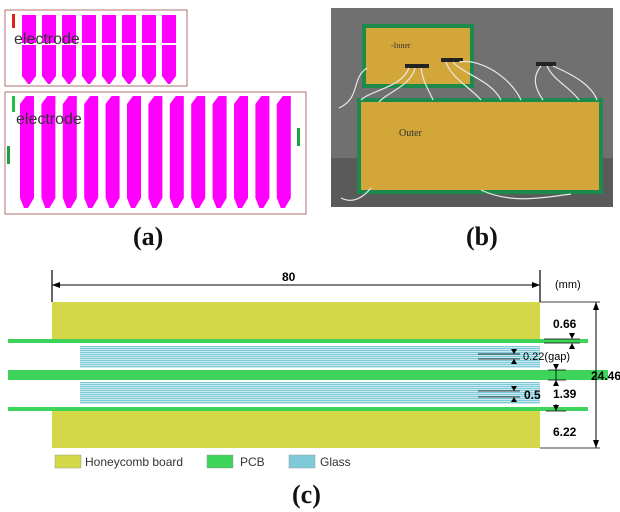 This screenshot has height=512, width=620. I want to click on pcb-outer-top, so click(298, 341).